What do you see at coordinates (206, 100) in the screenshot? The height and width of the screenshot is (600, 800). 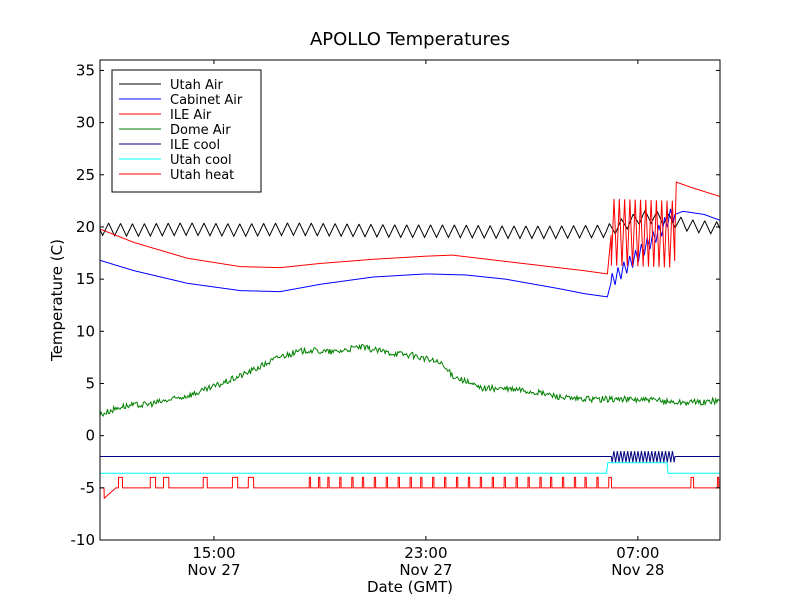 I see `legend-label-cabinet-air: Cabinet Air` at bounding box center [206, 100].